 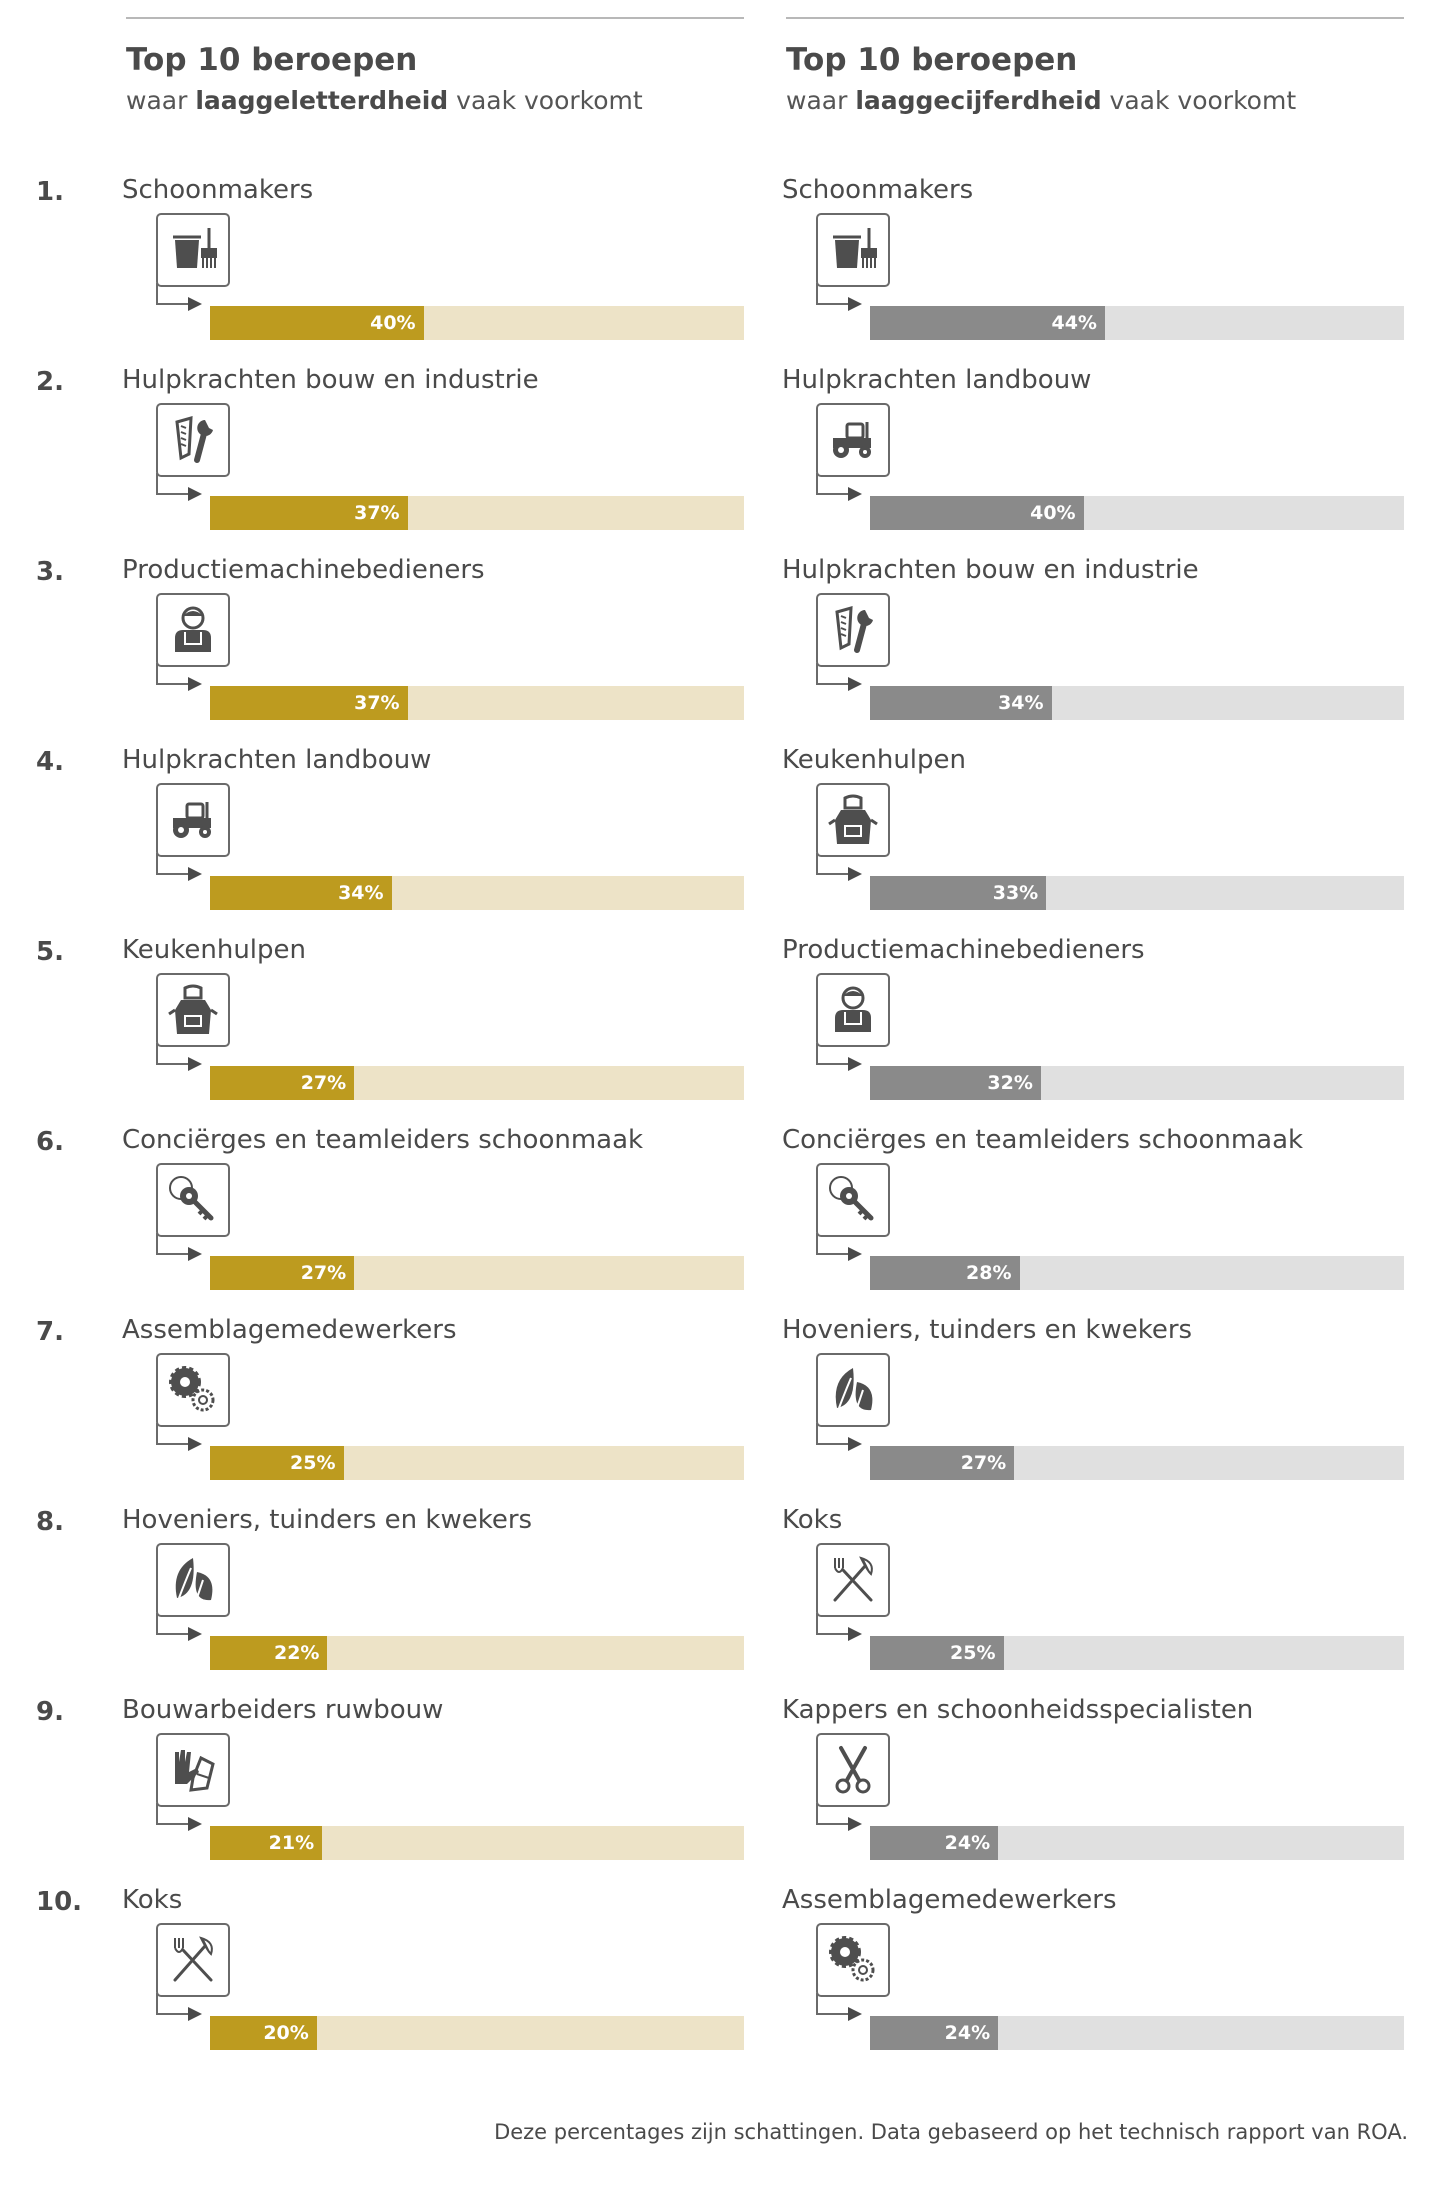 What do you see at coordinates (937, 380) in the screenshot?
I see `category-label: Hulpkrachten landbouw` at bounding box center [937, 380].